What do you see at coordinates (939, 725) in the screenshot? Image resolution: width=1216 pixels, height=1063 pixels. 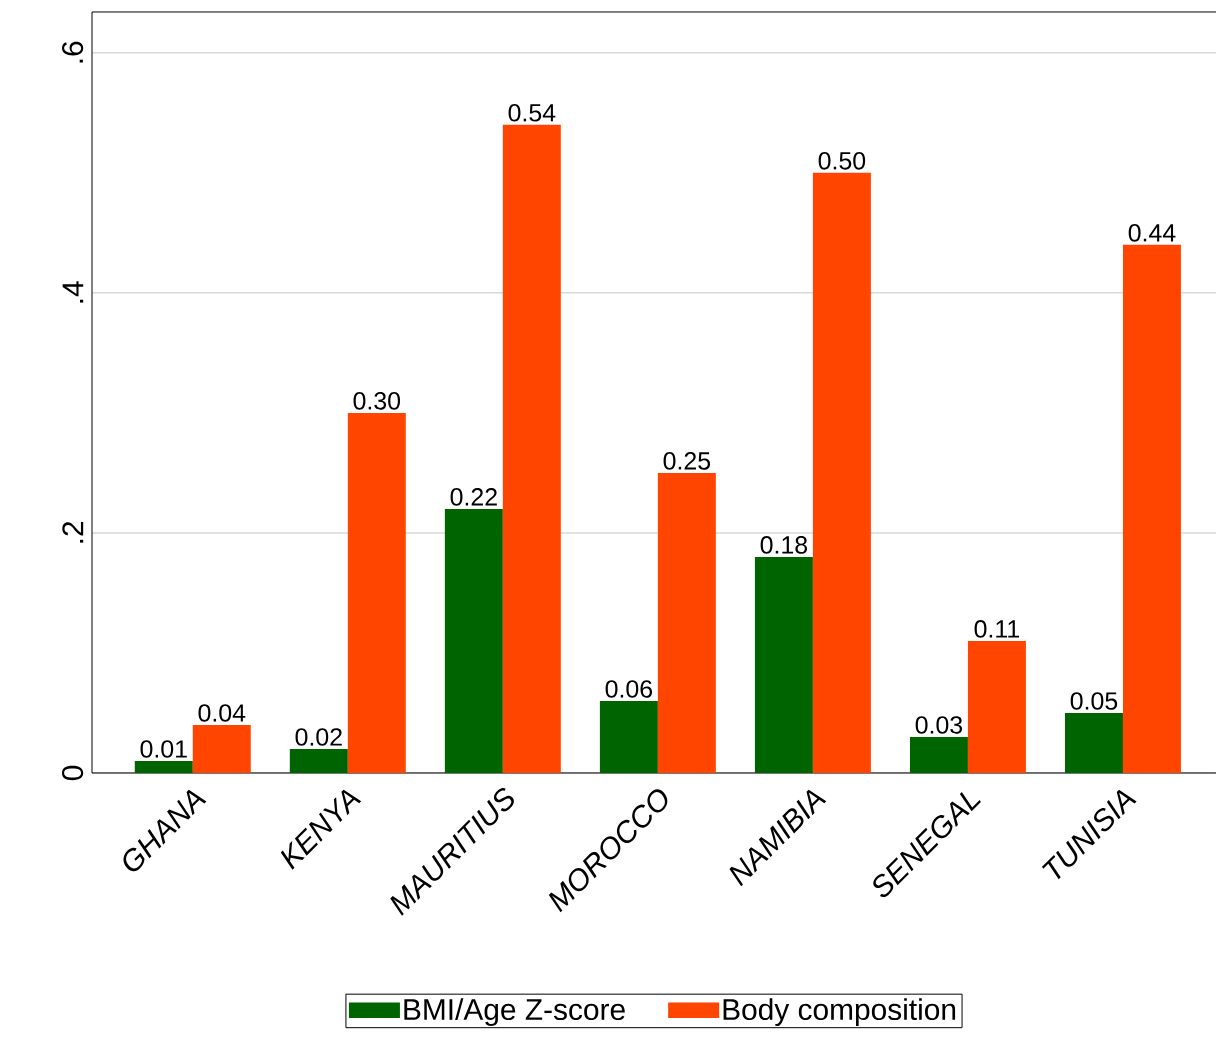 I see `data-label: 0.03` at bounding box center [939, 725].